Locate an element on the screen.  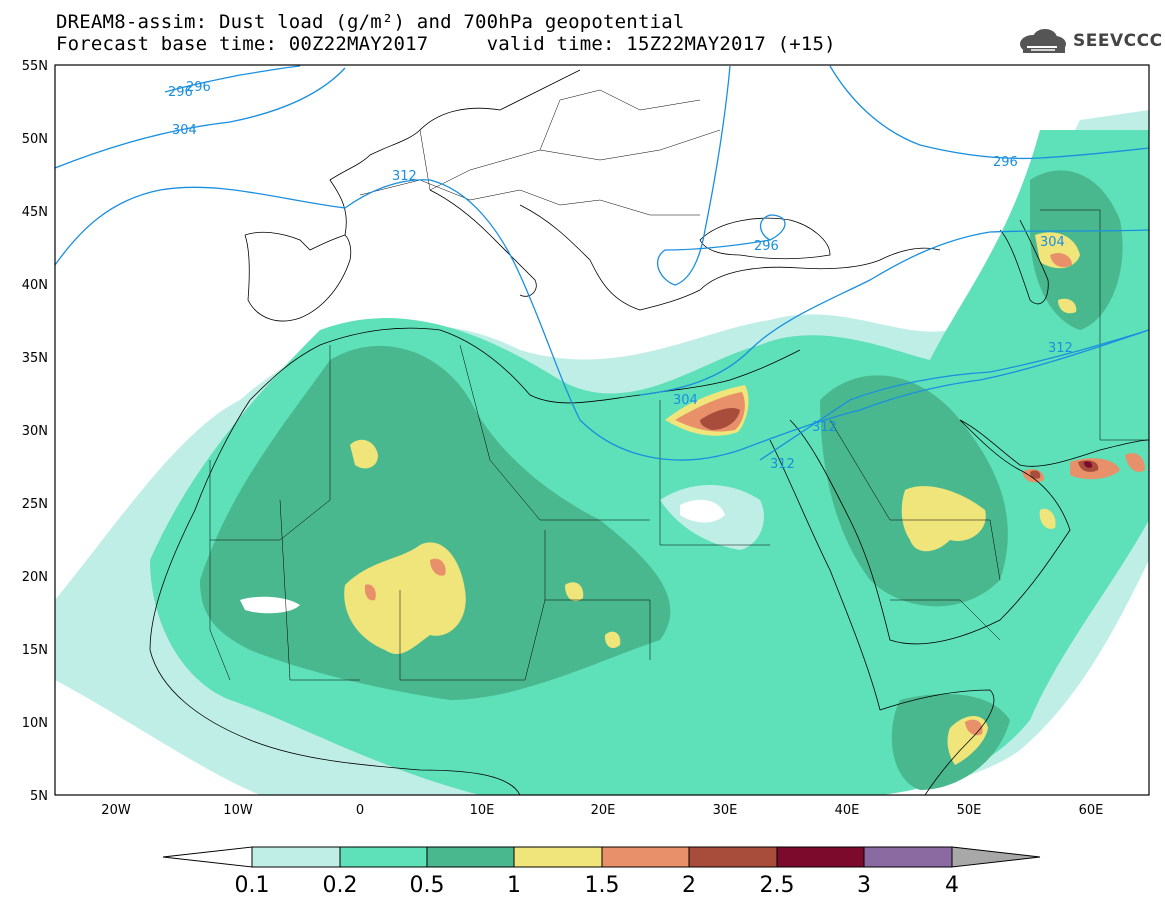
lon-label: 20W is located at coordinates (116, 810).